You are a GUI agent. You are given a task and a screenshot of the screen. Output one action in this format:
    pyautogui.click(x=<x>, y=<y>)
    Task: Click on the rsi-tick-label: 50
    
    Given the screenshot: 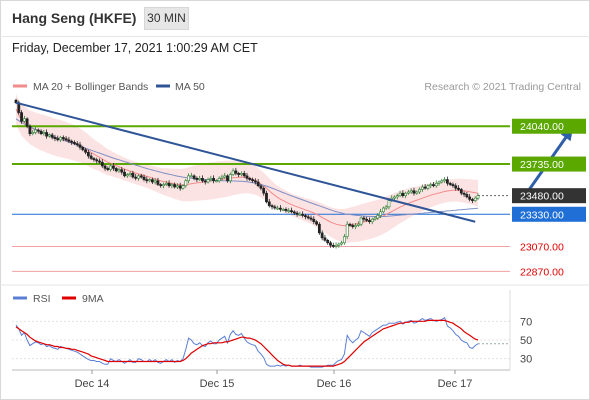 What is the action you would take?
    pyautogui.click(x=526, y=341)
    